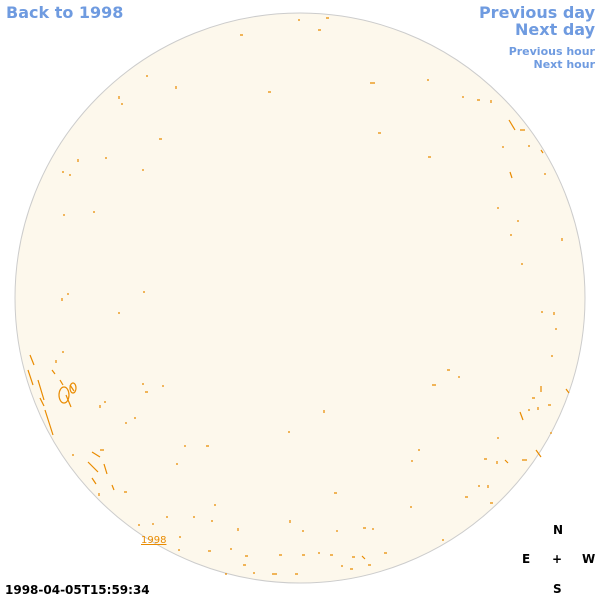 The image size is (600, 600). Describe the element at coordinates (557, 589) in the screenshot. I see `compass-south: S` at that location.